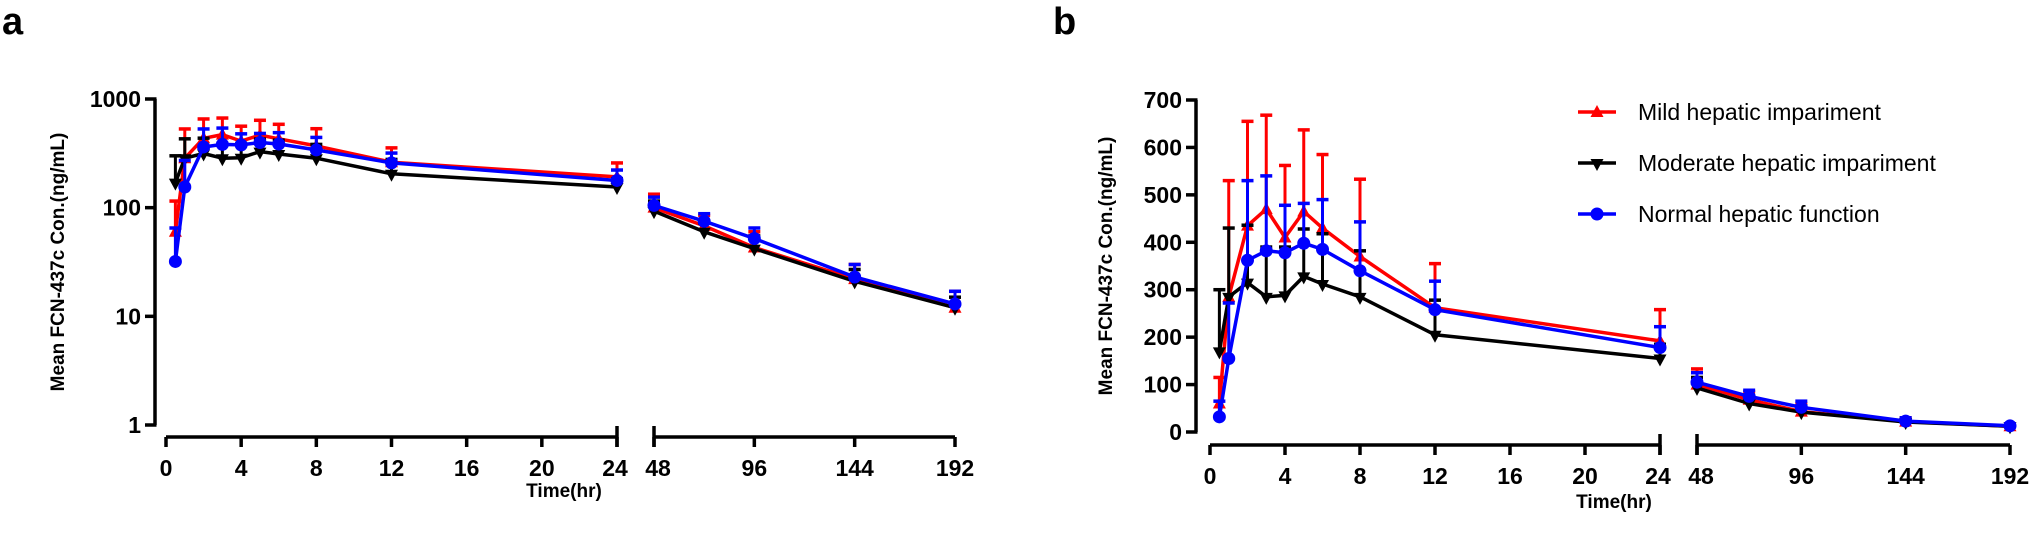 The width and height of the screenshot is (2032, 549). I want to click on b-y-tick-label: 700, so click(1163, 100).